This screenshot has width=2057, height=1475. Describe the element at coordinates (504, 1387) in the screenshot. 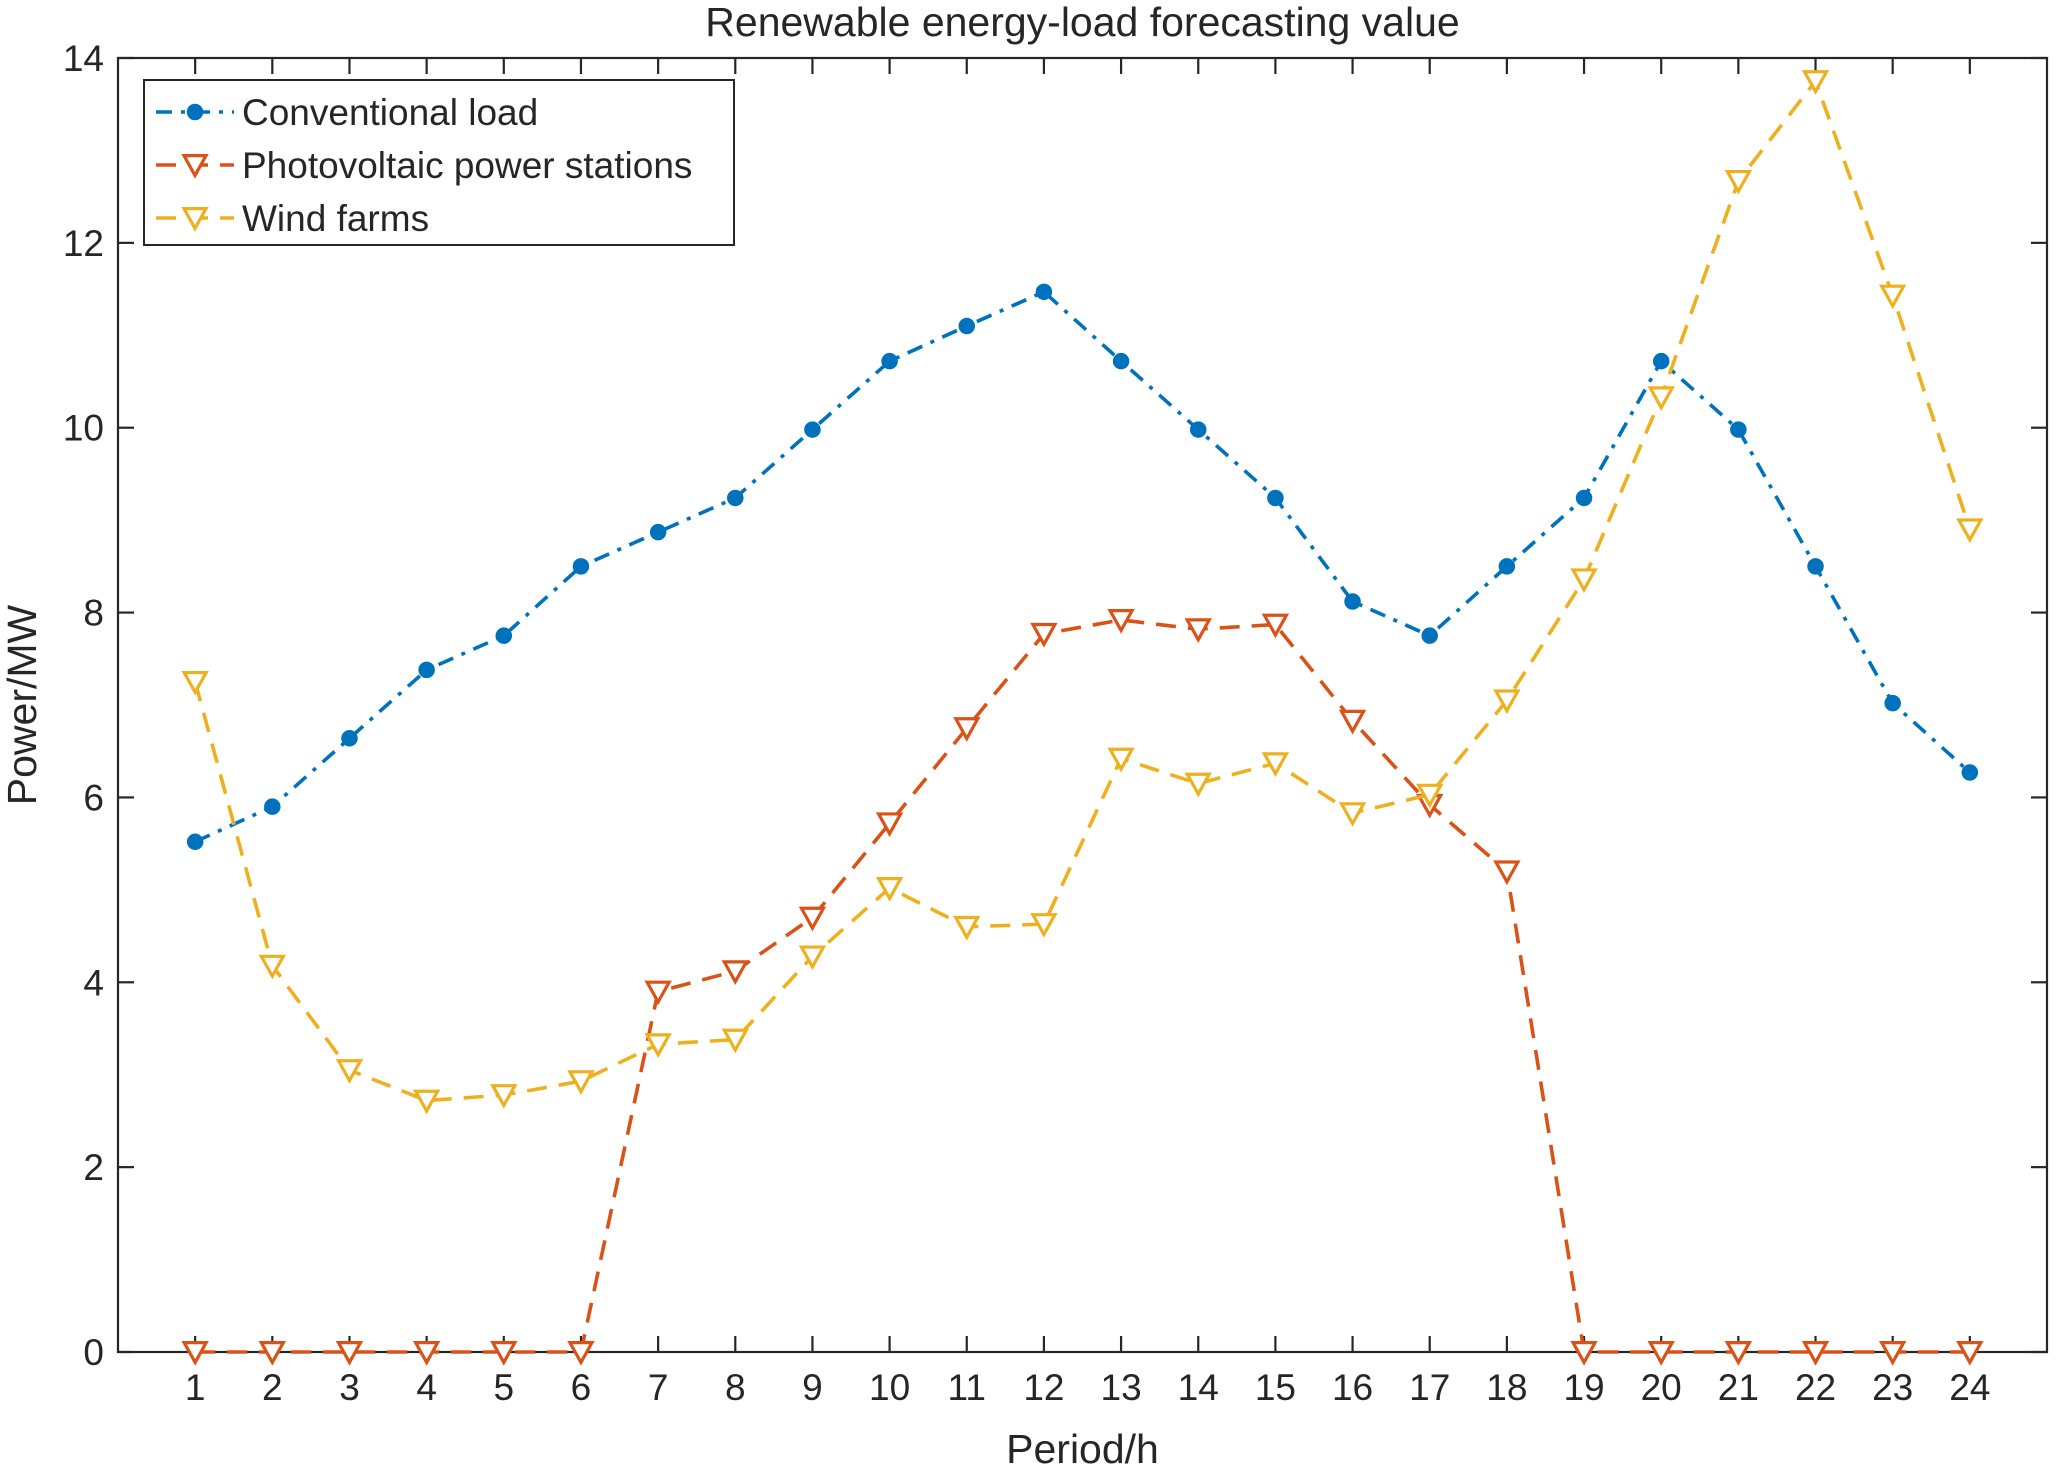

I see `x-tick-label: 5` at that location.